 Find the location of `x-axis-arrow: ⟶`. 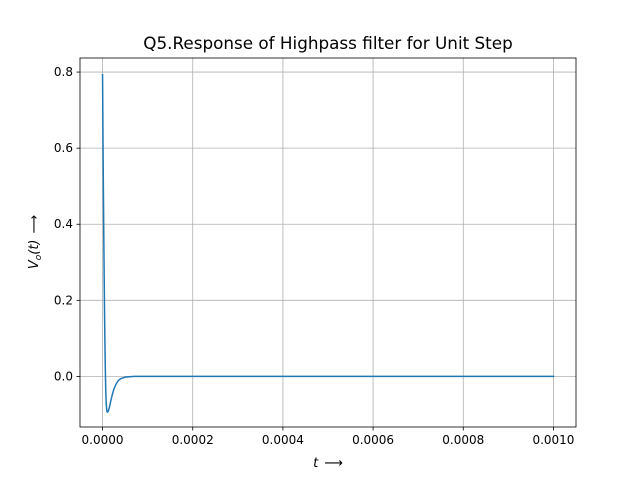

x-axis-arrow: ⟶ is located at coordinates (333, 463).